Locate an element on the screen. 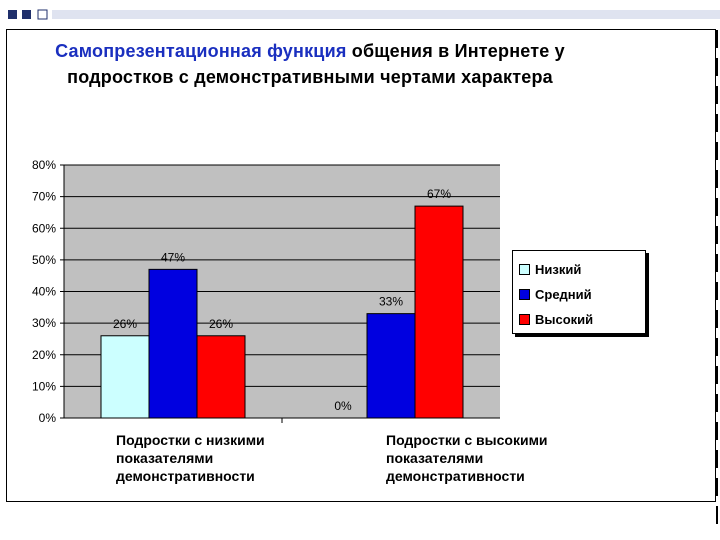 The height and width of the screenshot is (540, 720). data-label: 47% is located at coordinates (173, 257).